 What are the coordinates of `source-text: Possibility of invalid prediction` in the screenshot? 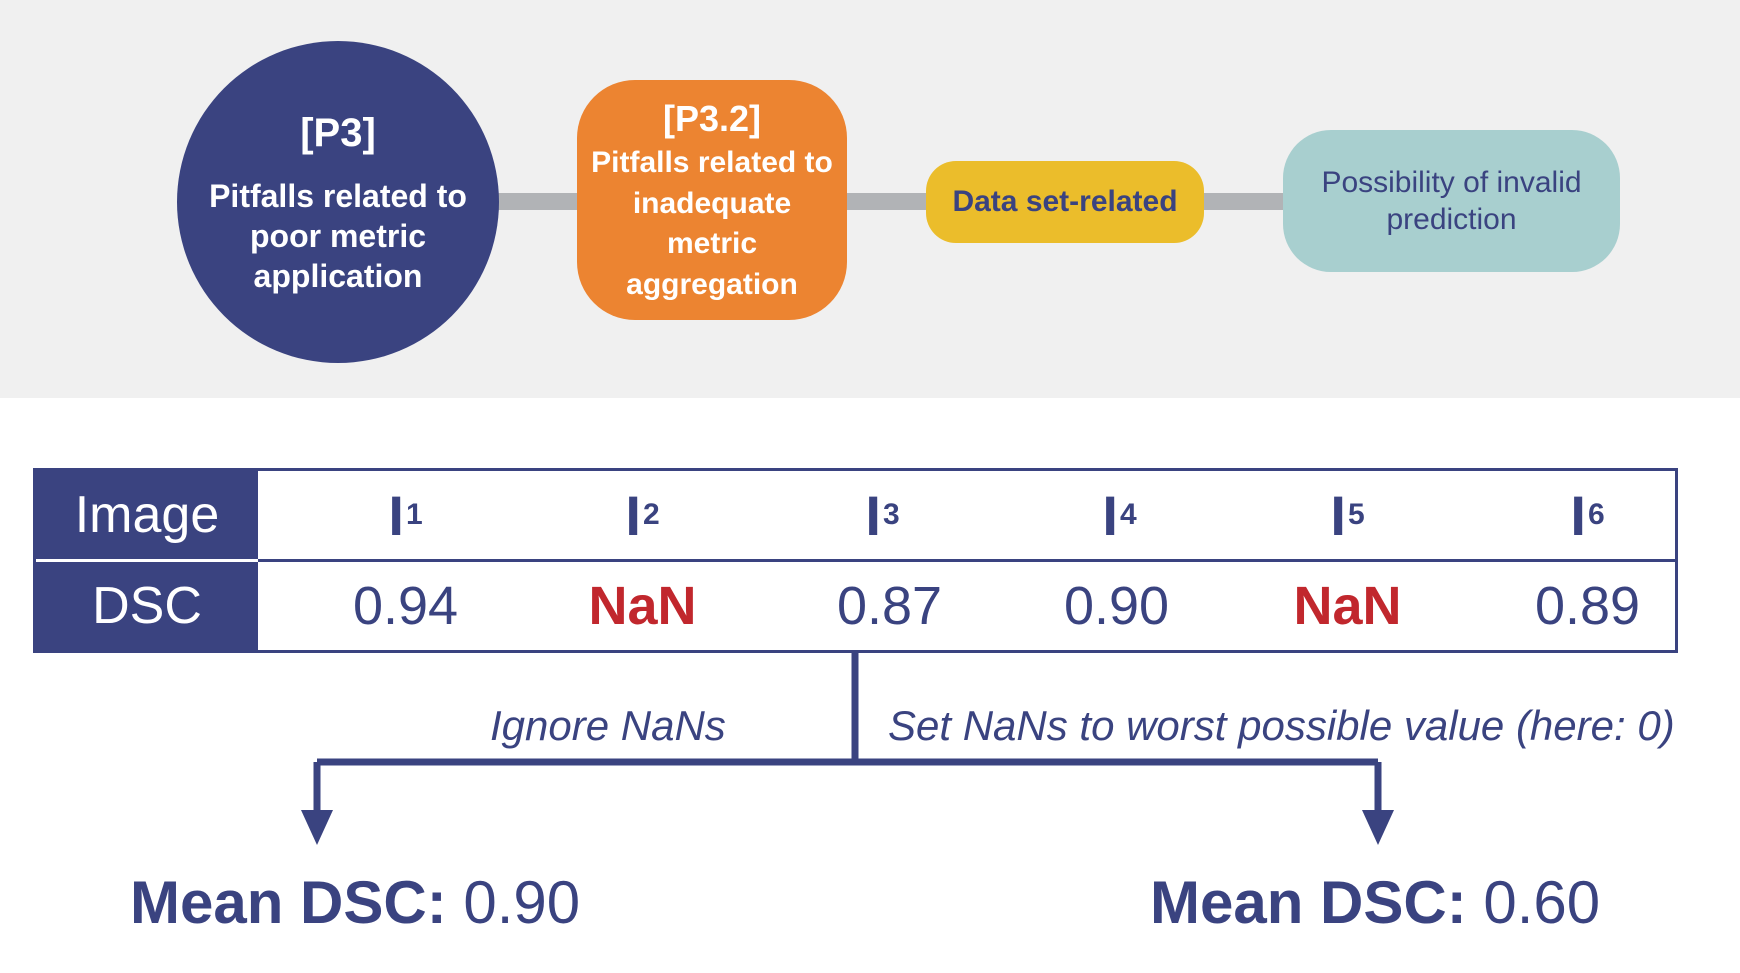 It's located at (1451, 201).